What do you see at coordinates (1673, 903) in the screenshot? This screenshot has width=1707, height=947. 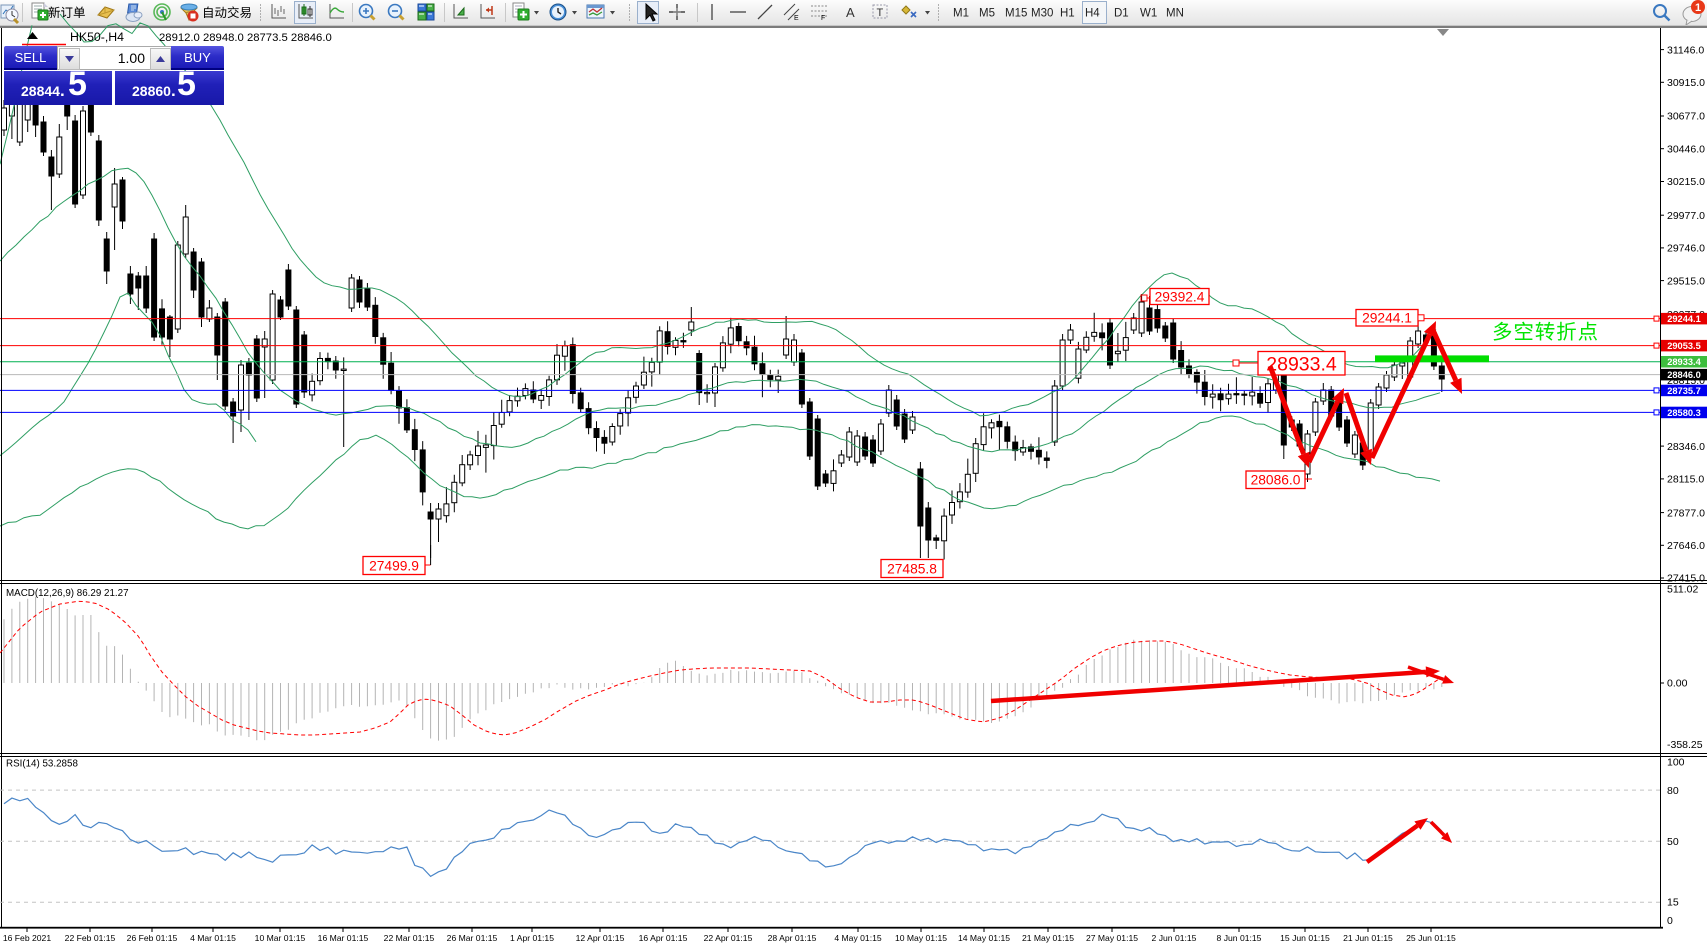 I see `svg-text: 15` at bounding box center [1673, 903].